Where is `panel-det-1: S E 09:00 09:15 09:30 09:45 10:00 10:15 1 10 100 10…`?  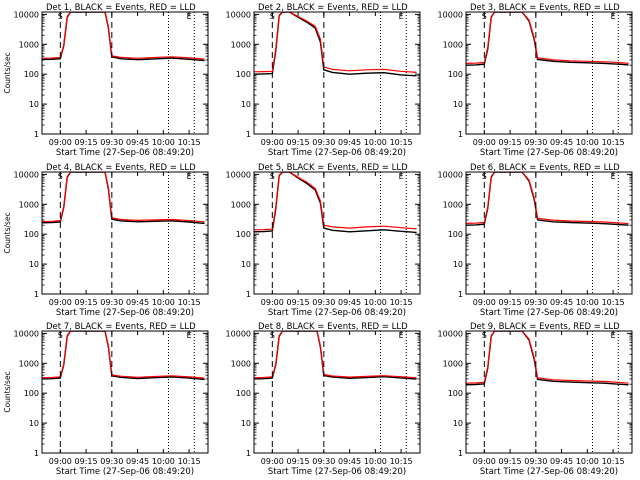
panel-det-1: S E 09:00 09:15 09:30 09:45 10:00 10:15 1 10 100 10… is located at coordinates (106, 80).